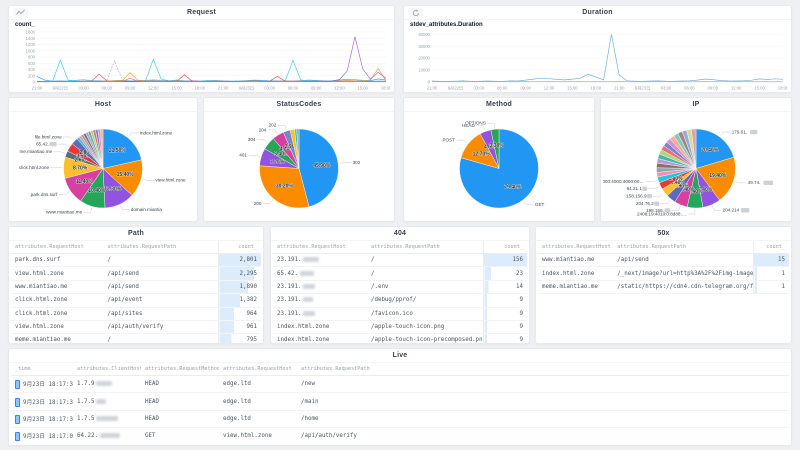 Image resolution: width=800 pixels, height=450 pixels. What do you see at coordinates (576, 287) in the screenshot?
I see `table-cell: meme.miantiao.me` at bounding box center [576, 287].